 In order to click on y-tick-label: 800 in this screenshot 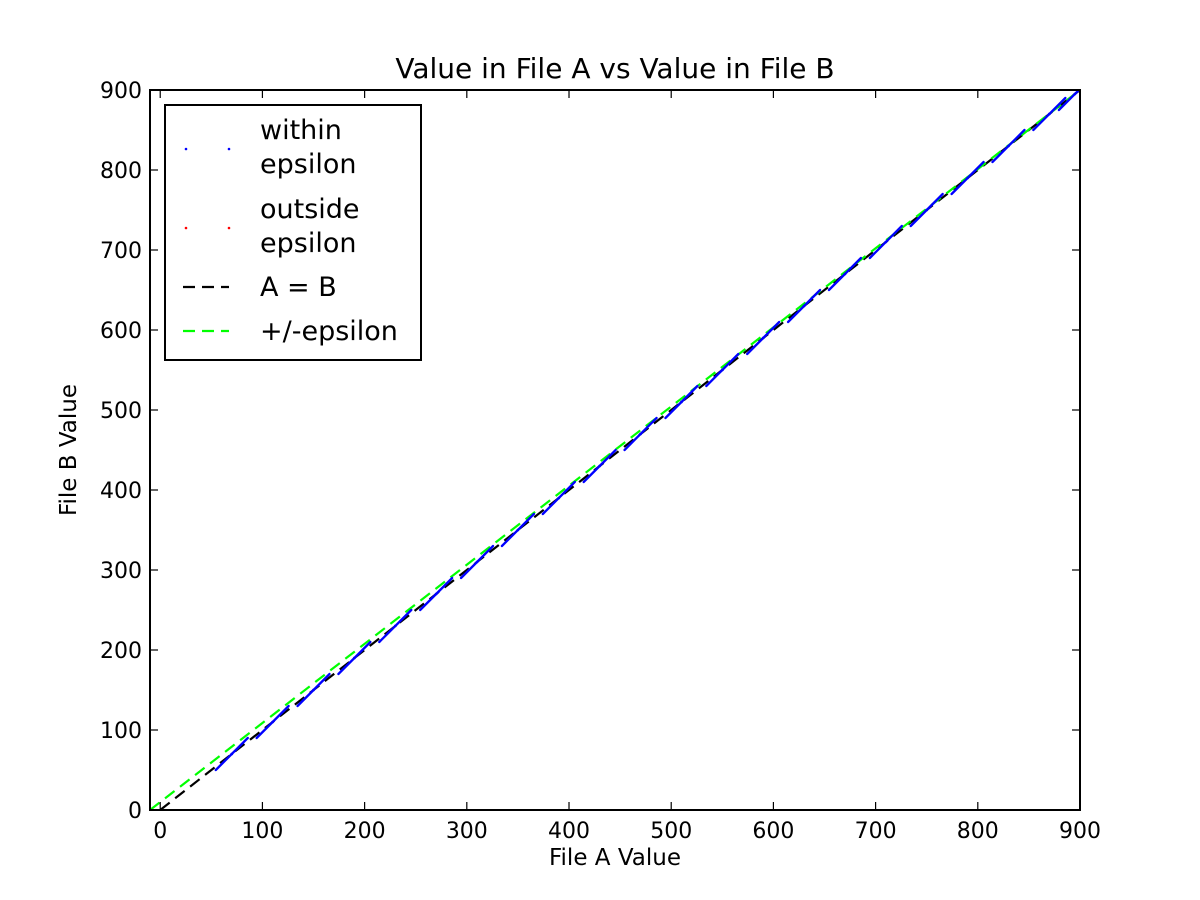, I will do `click(121, 171)`.